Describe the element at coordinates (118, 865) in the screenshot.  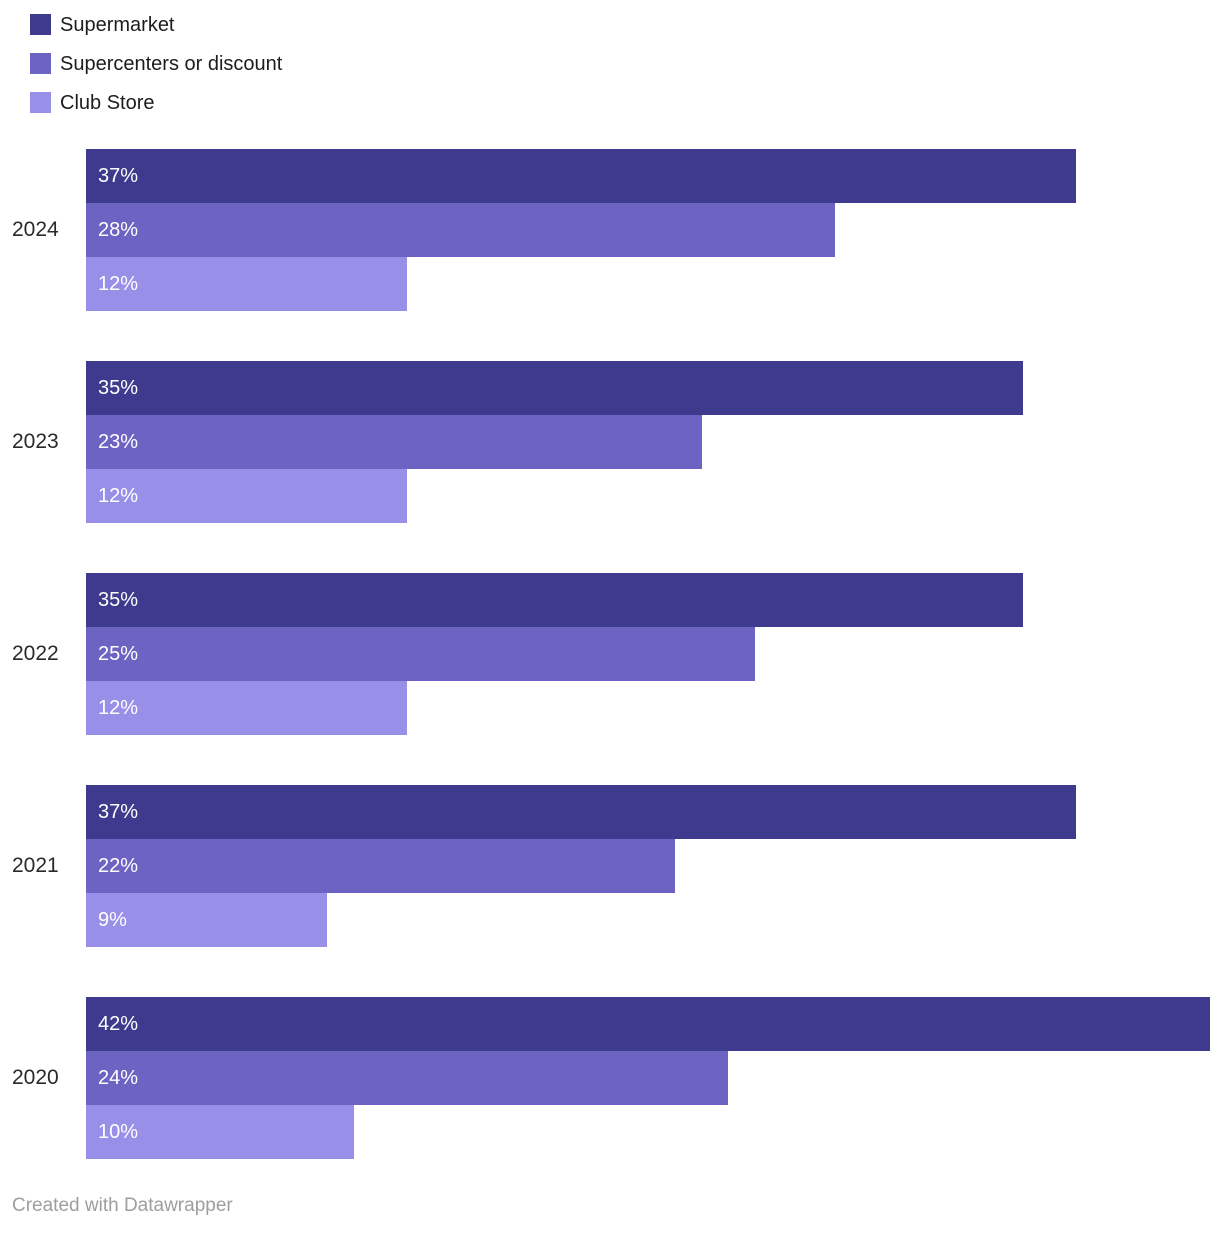
I see `bar-value-label: 22%` at that location.